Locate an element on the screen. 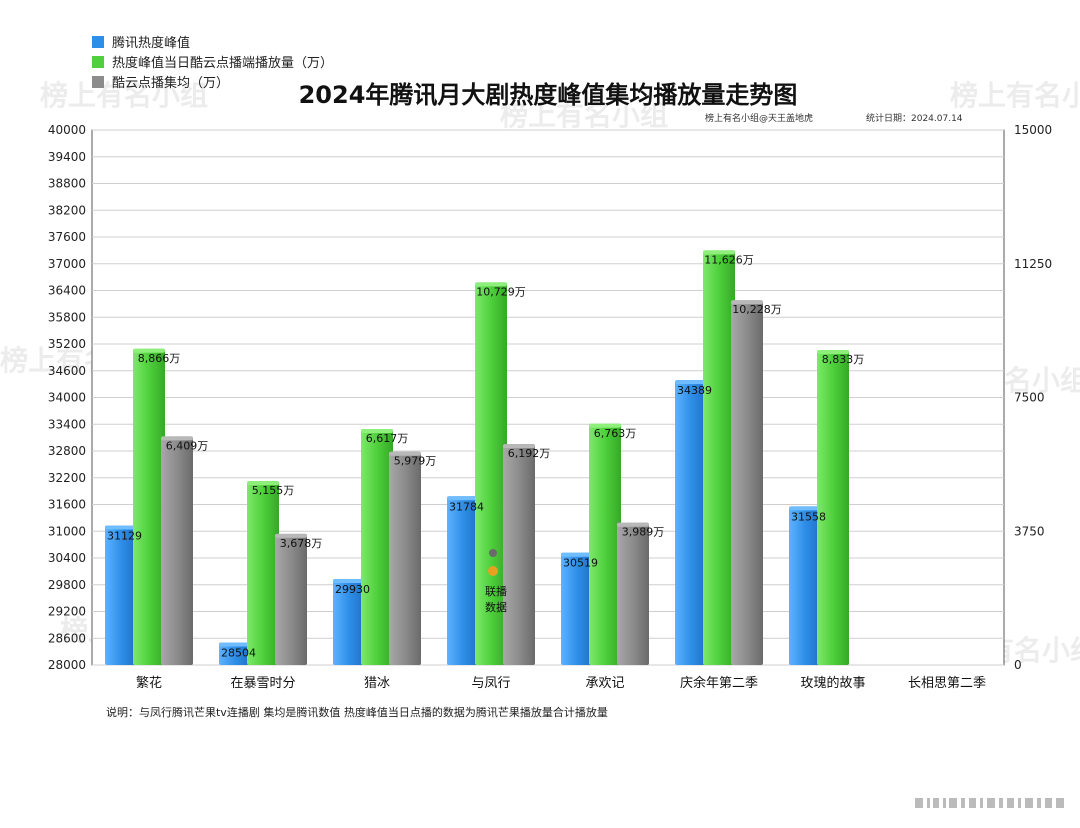 The height and width of the screenshot is (828, 1080). data-label: 5,155万 is located at coordinates (273, 490).